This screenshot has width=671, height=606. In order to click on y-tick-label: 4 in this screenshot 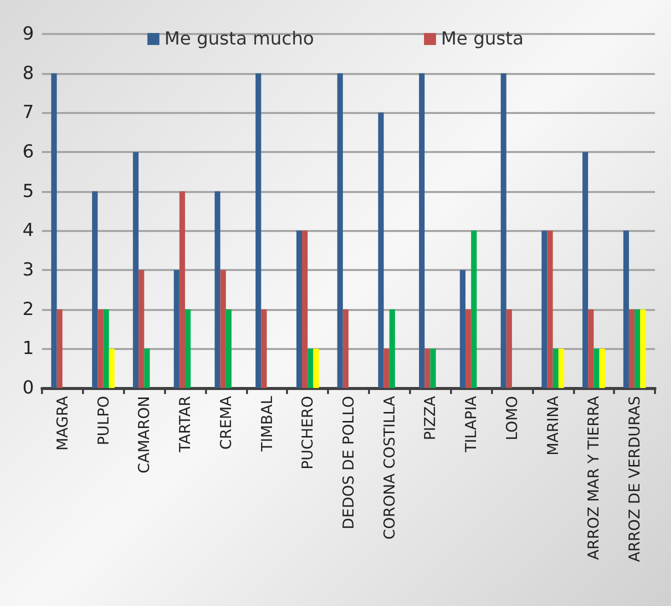, I will do `click(28, 231)`.